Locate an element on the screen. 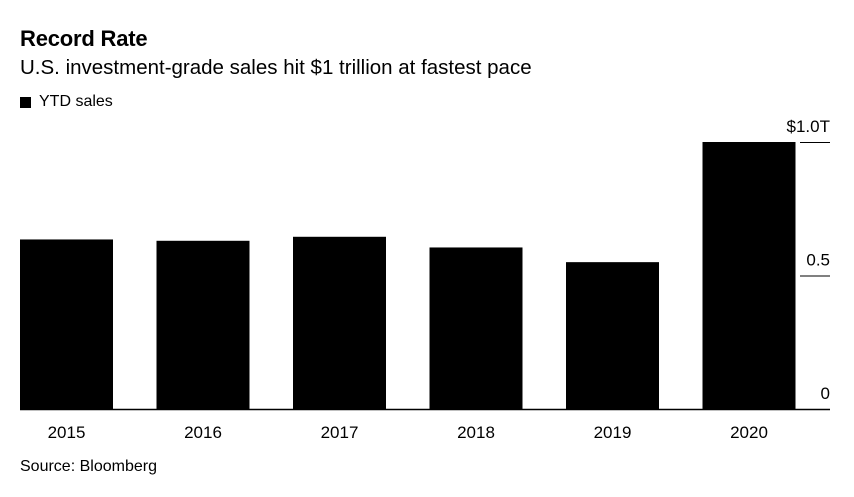  x-tick-label-2017: 2017 is located at coordinates (340, 432).